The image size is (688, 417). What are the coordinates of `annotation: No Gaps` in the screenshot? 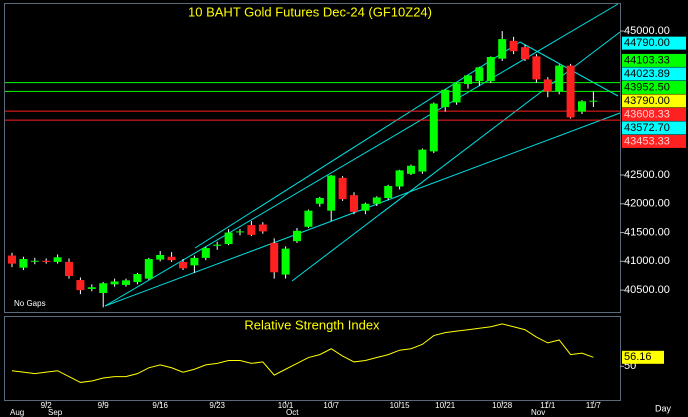 It's located at (30, 303).